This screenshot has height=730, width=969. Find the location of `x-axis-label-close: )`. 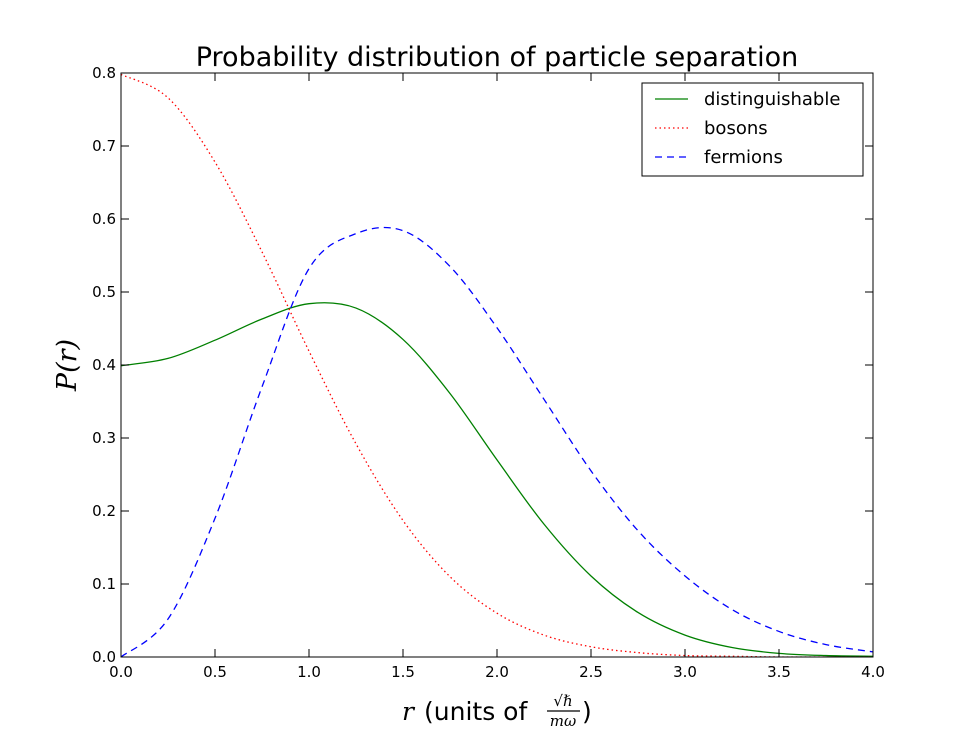

x-axis-label-close: ) is located at coordinates (587, 711).